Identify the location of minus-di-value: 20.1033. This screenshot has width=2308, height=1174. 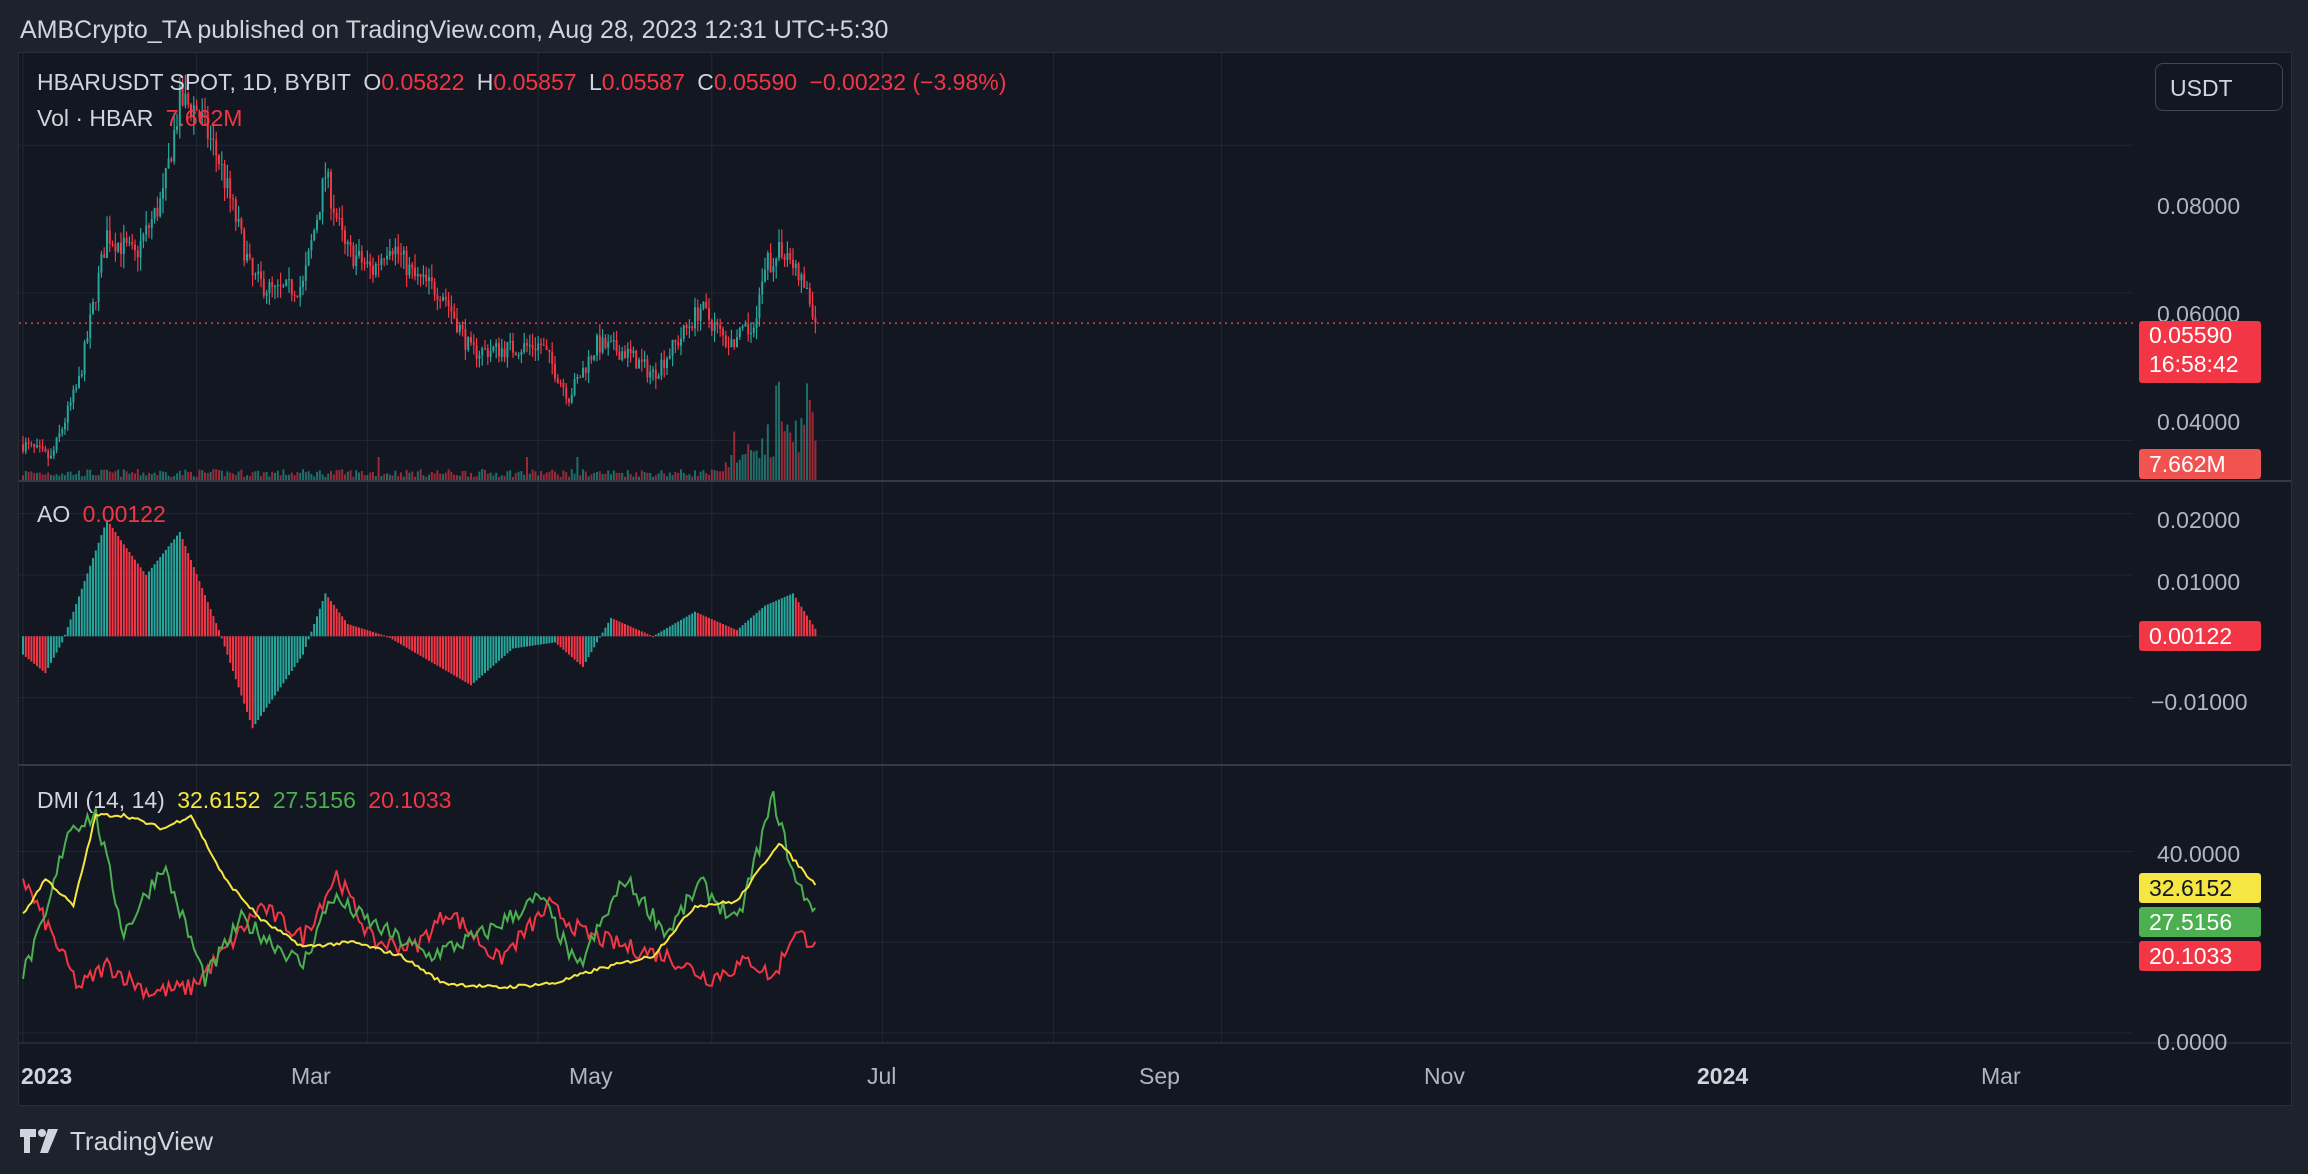
(410, 800).